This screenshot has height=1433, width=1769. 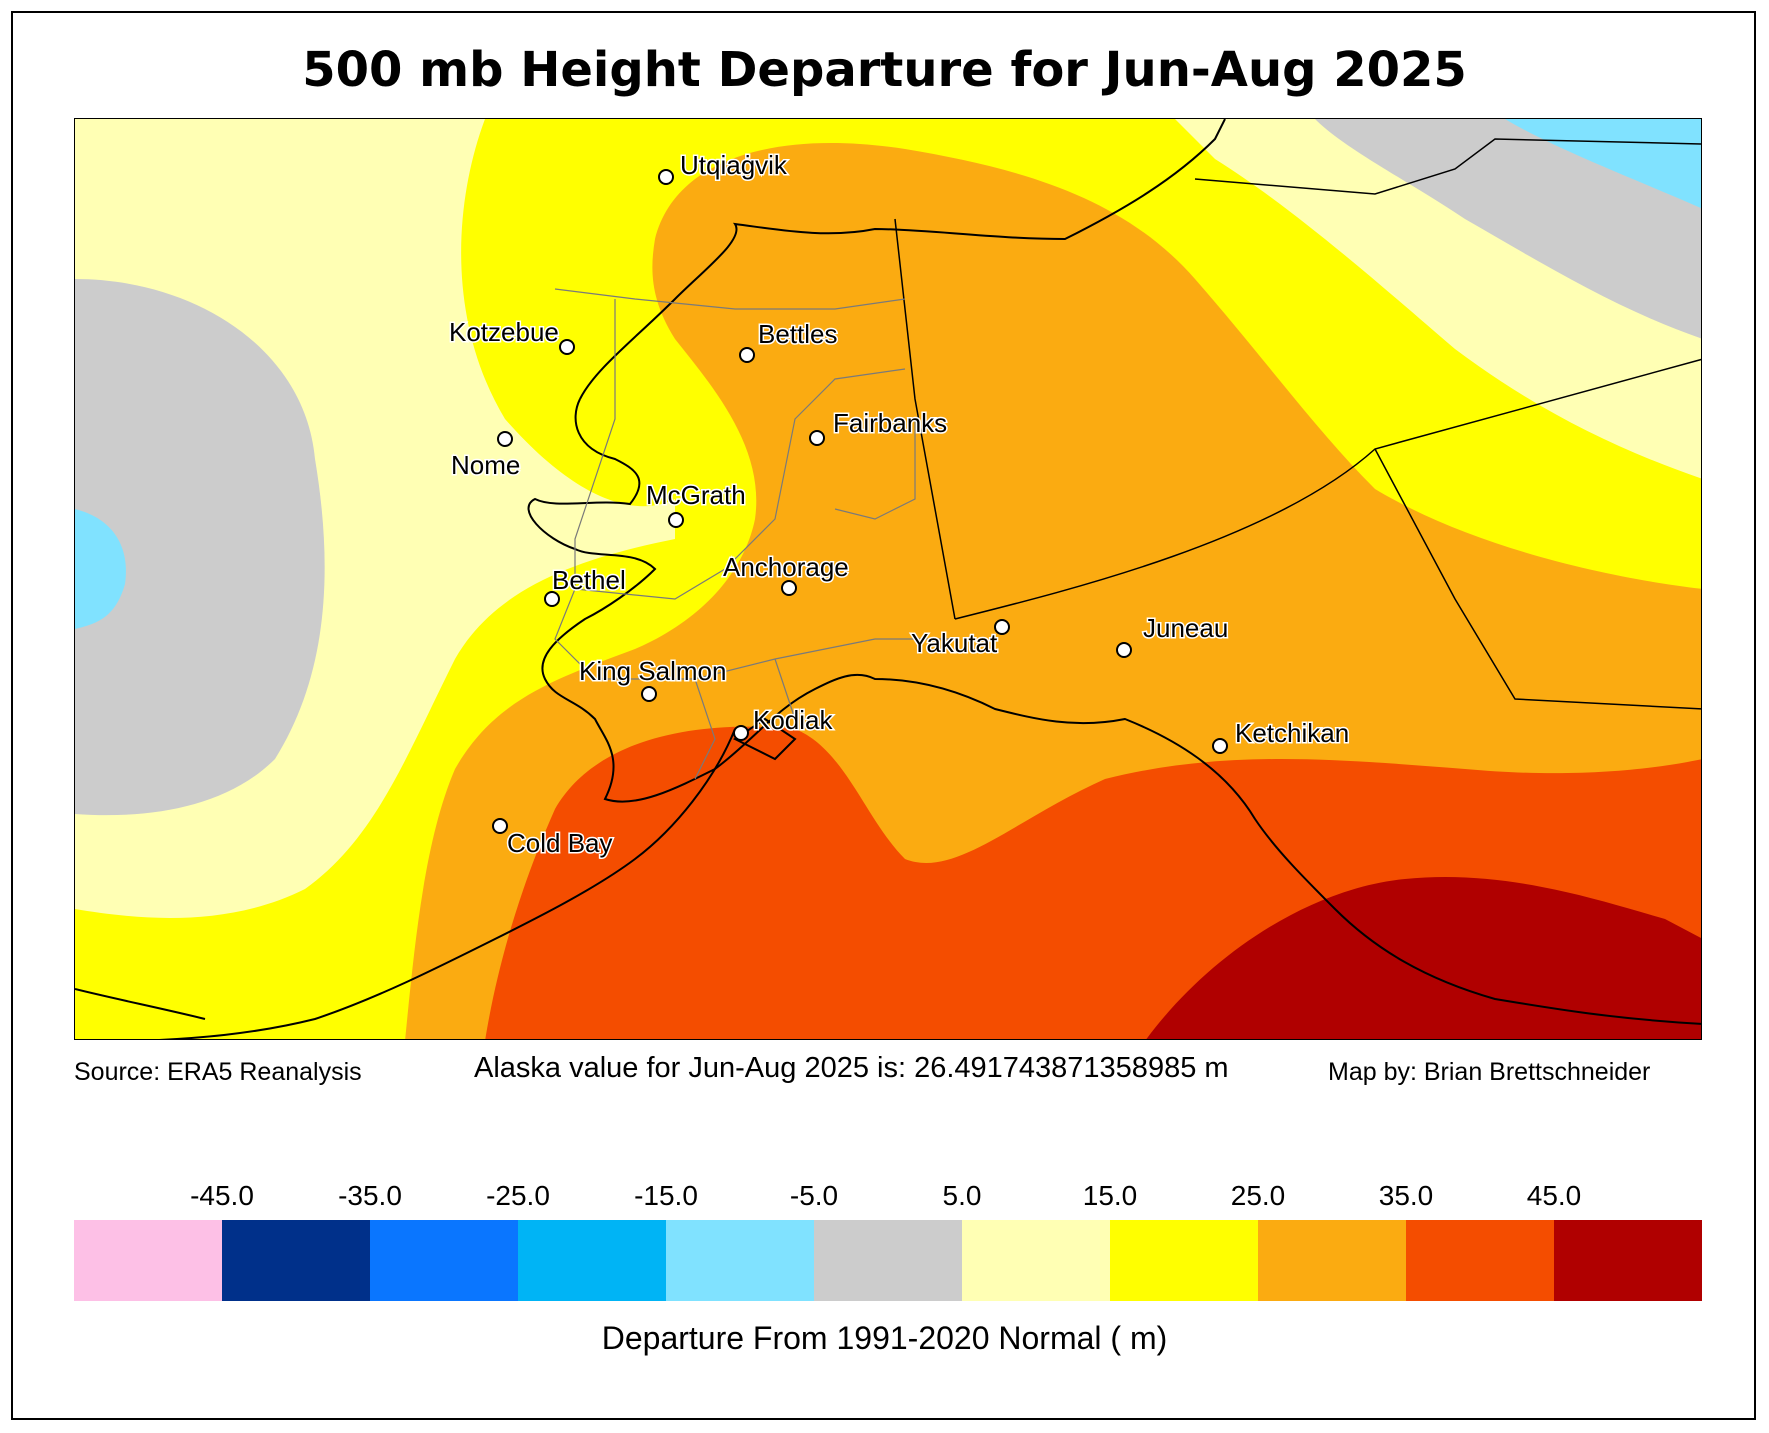 I want to click on map-title: 500 mb Height Departure for Jun-Aug 2025, so click(x=884, y=70).